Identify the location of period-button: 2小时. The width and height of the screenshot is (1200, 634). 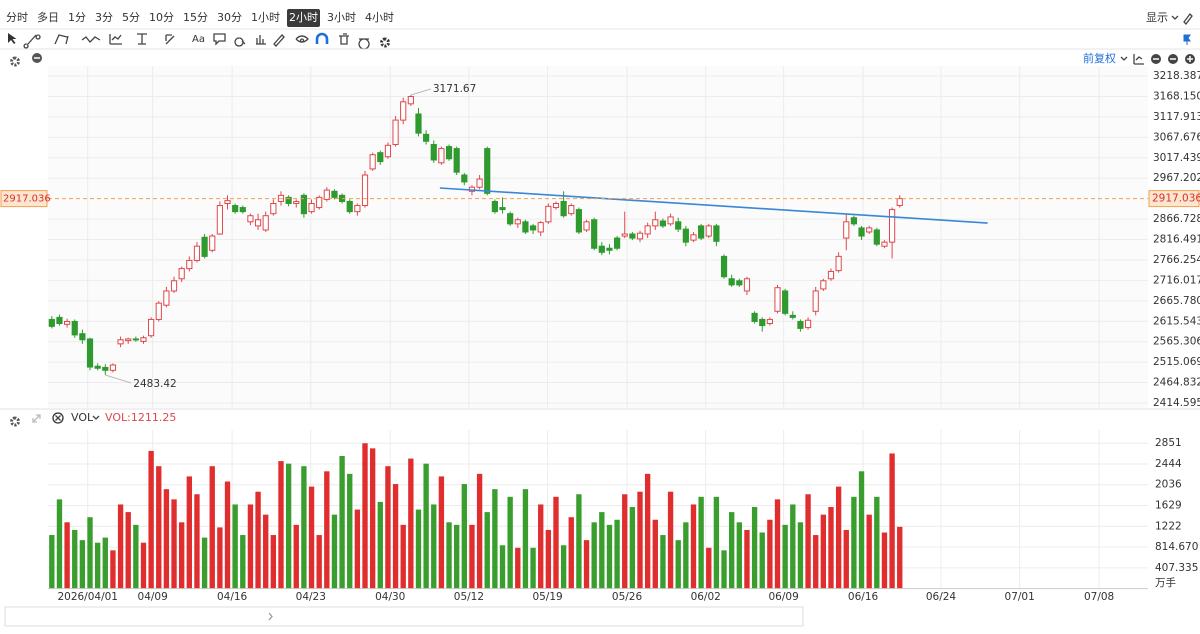
(303, 17).